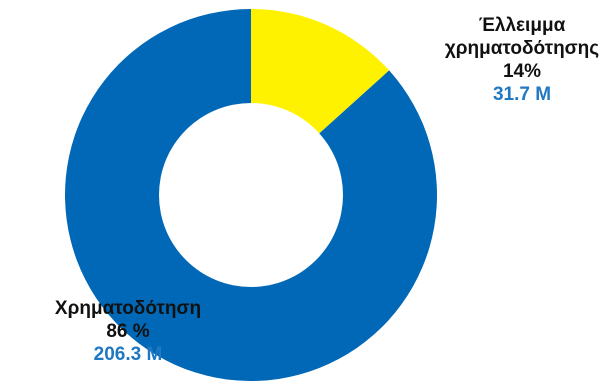 Image resolution: width=614 pixels, height=385 pixels. Describe the element at coordinates (251, 195) in the screenshot. I see `donut-hole` at that location.